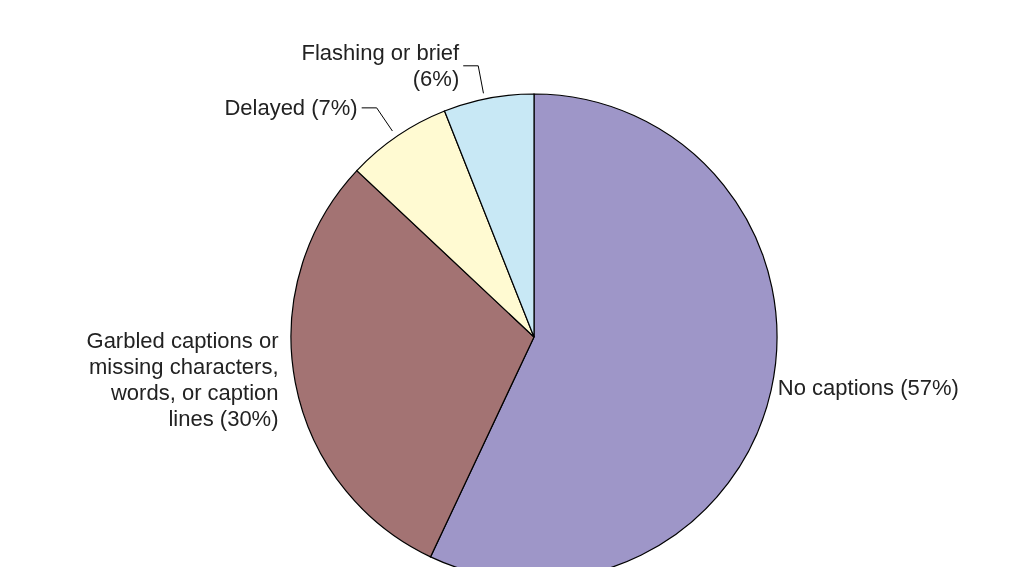 This screenshot has width=1034, height=575. I want to click on slice-label: Garbled captions or missing characters, words, or caption lines (30%), so click(182, 379).